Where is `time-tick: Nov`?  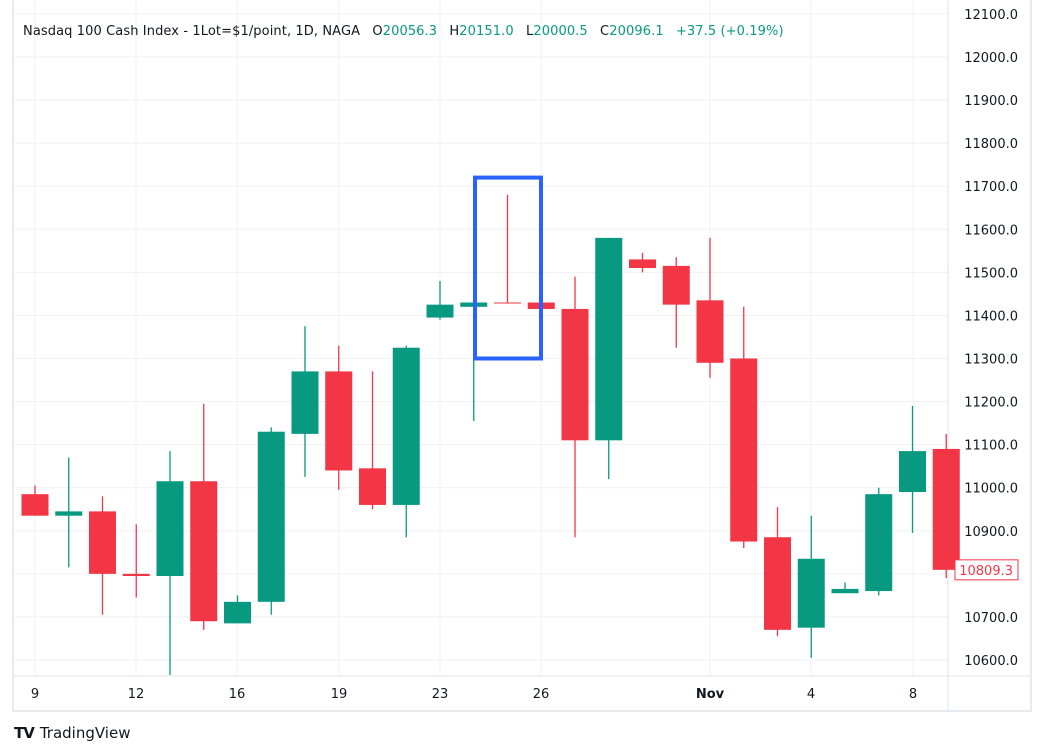 time-tick: Nov is located at coordinates (710, 694).